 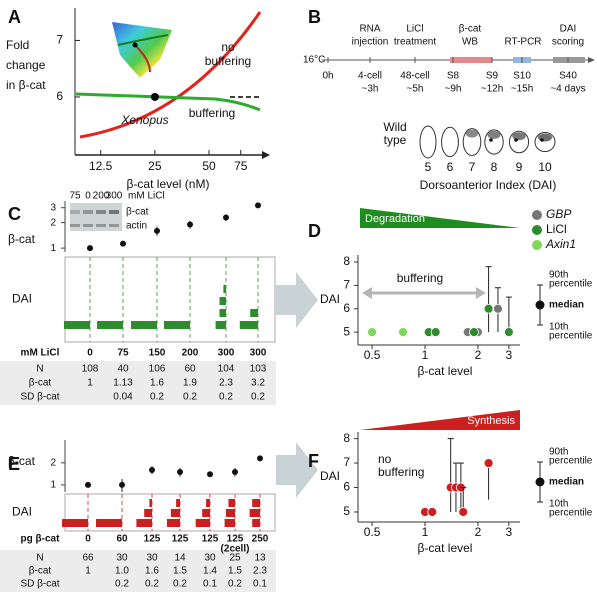 I want to click on y-tick-label: 6, so click(x=346, y=308).